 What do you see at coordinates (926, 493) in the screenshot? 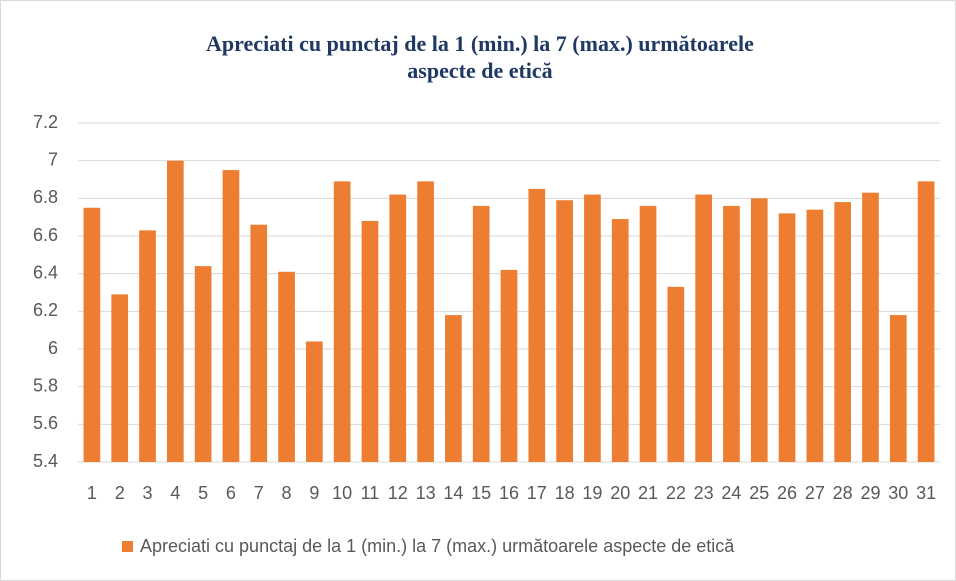
I see `x-tick-label: 31` at bounding box center [926, 493].